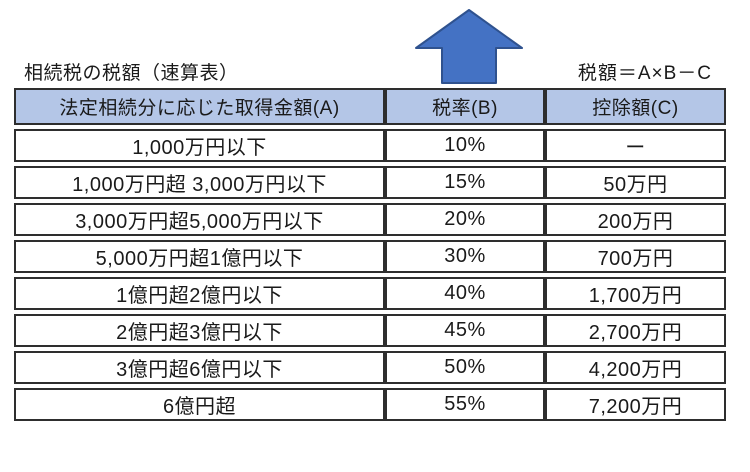  I want to click on table-cell-rate: 40%, so click(465, 293).